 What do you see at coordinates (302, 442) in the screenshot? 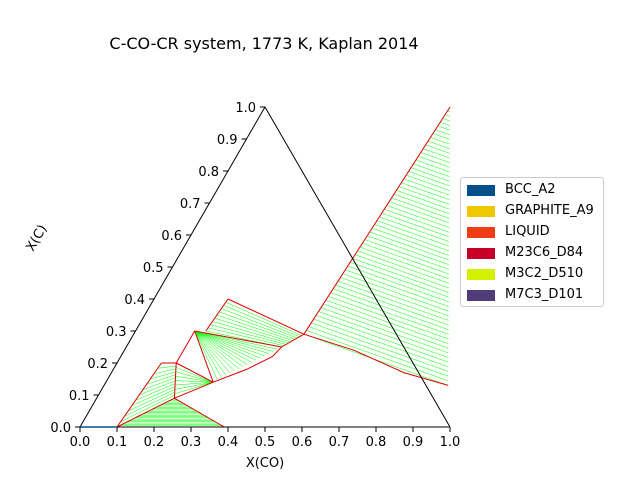
I see `x-tick-label: 0.6` at bounding box center [302, 442].